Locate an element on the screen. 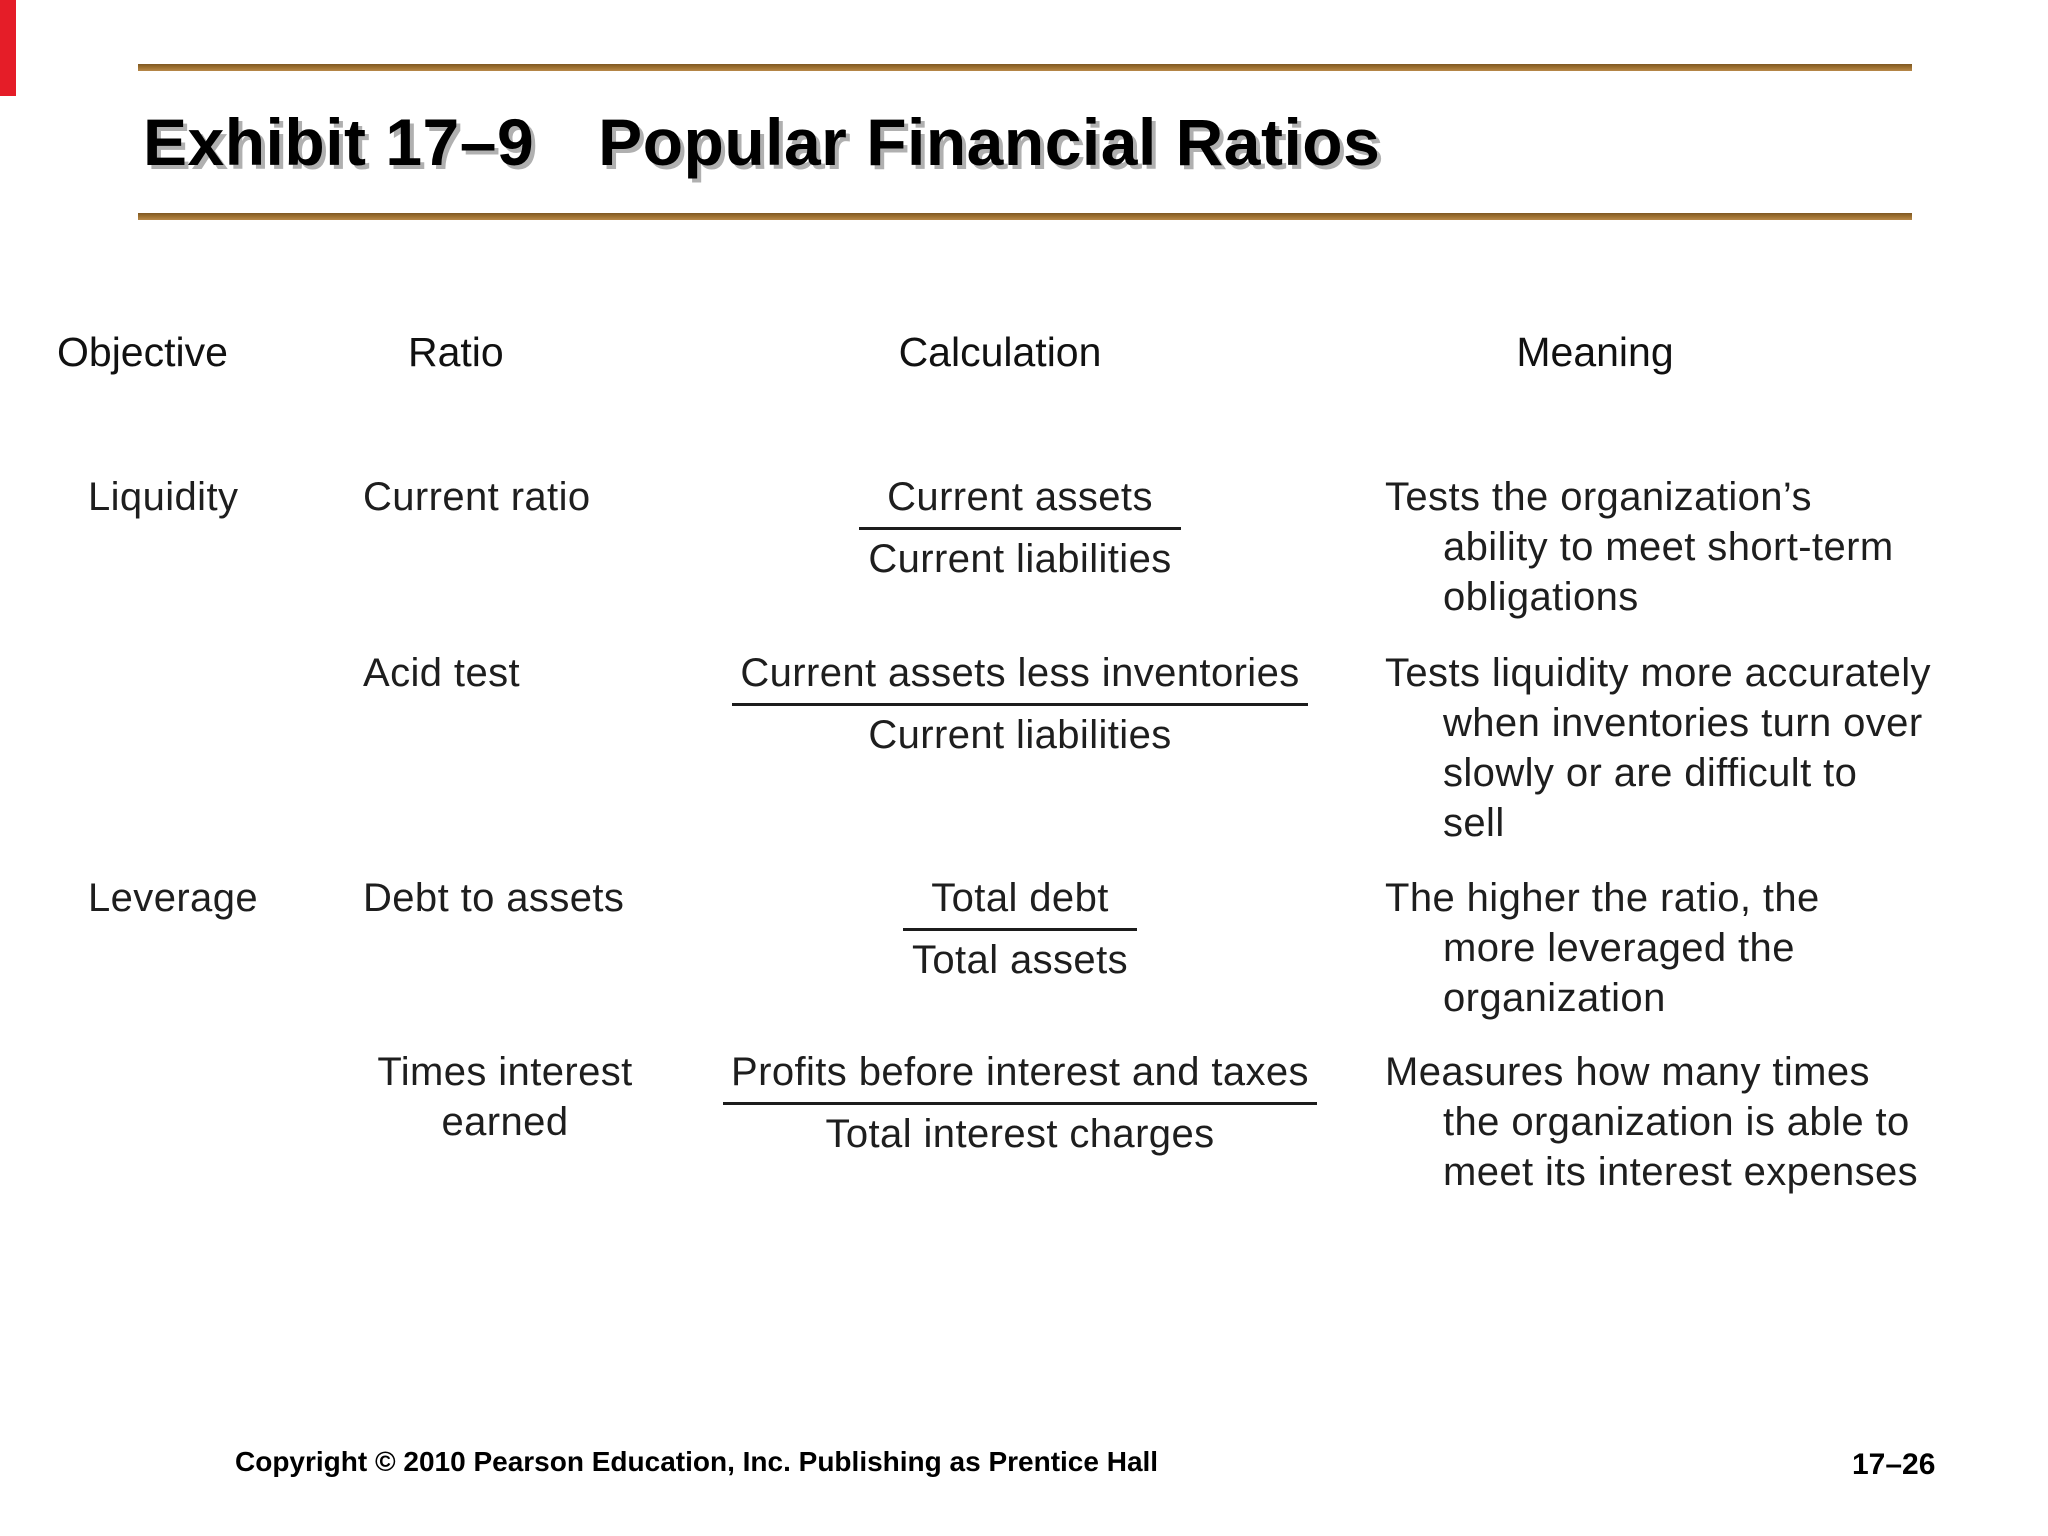  objective-liquidity: Liquidity is located at coordinates (163, 497).